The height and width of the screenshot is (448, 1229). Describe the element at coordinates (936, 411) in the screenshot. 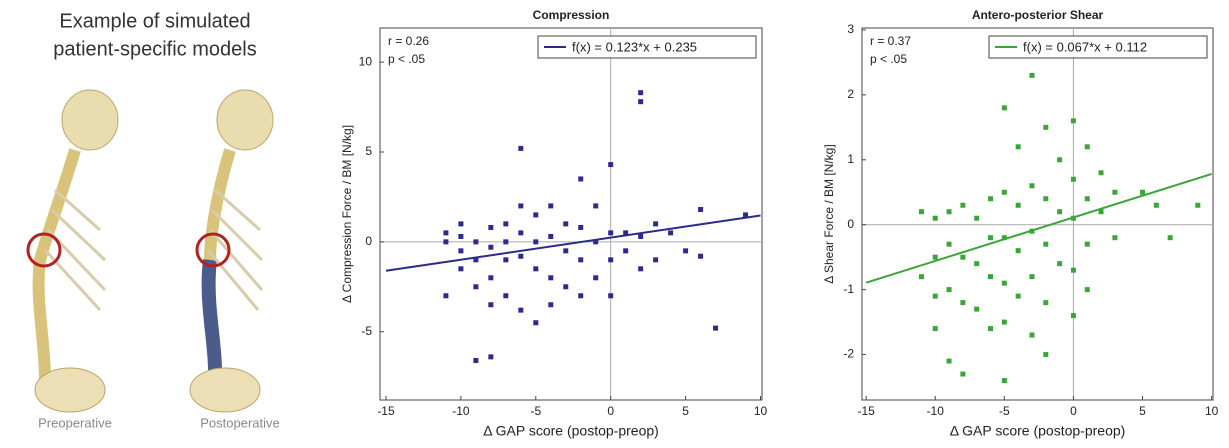

I see `x-tick-label: -10` at that location.